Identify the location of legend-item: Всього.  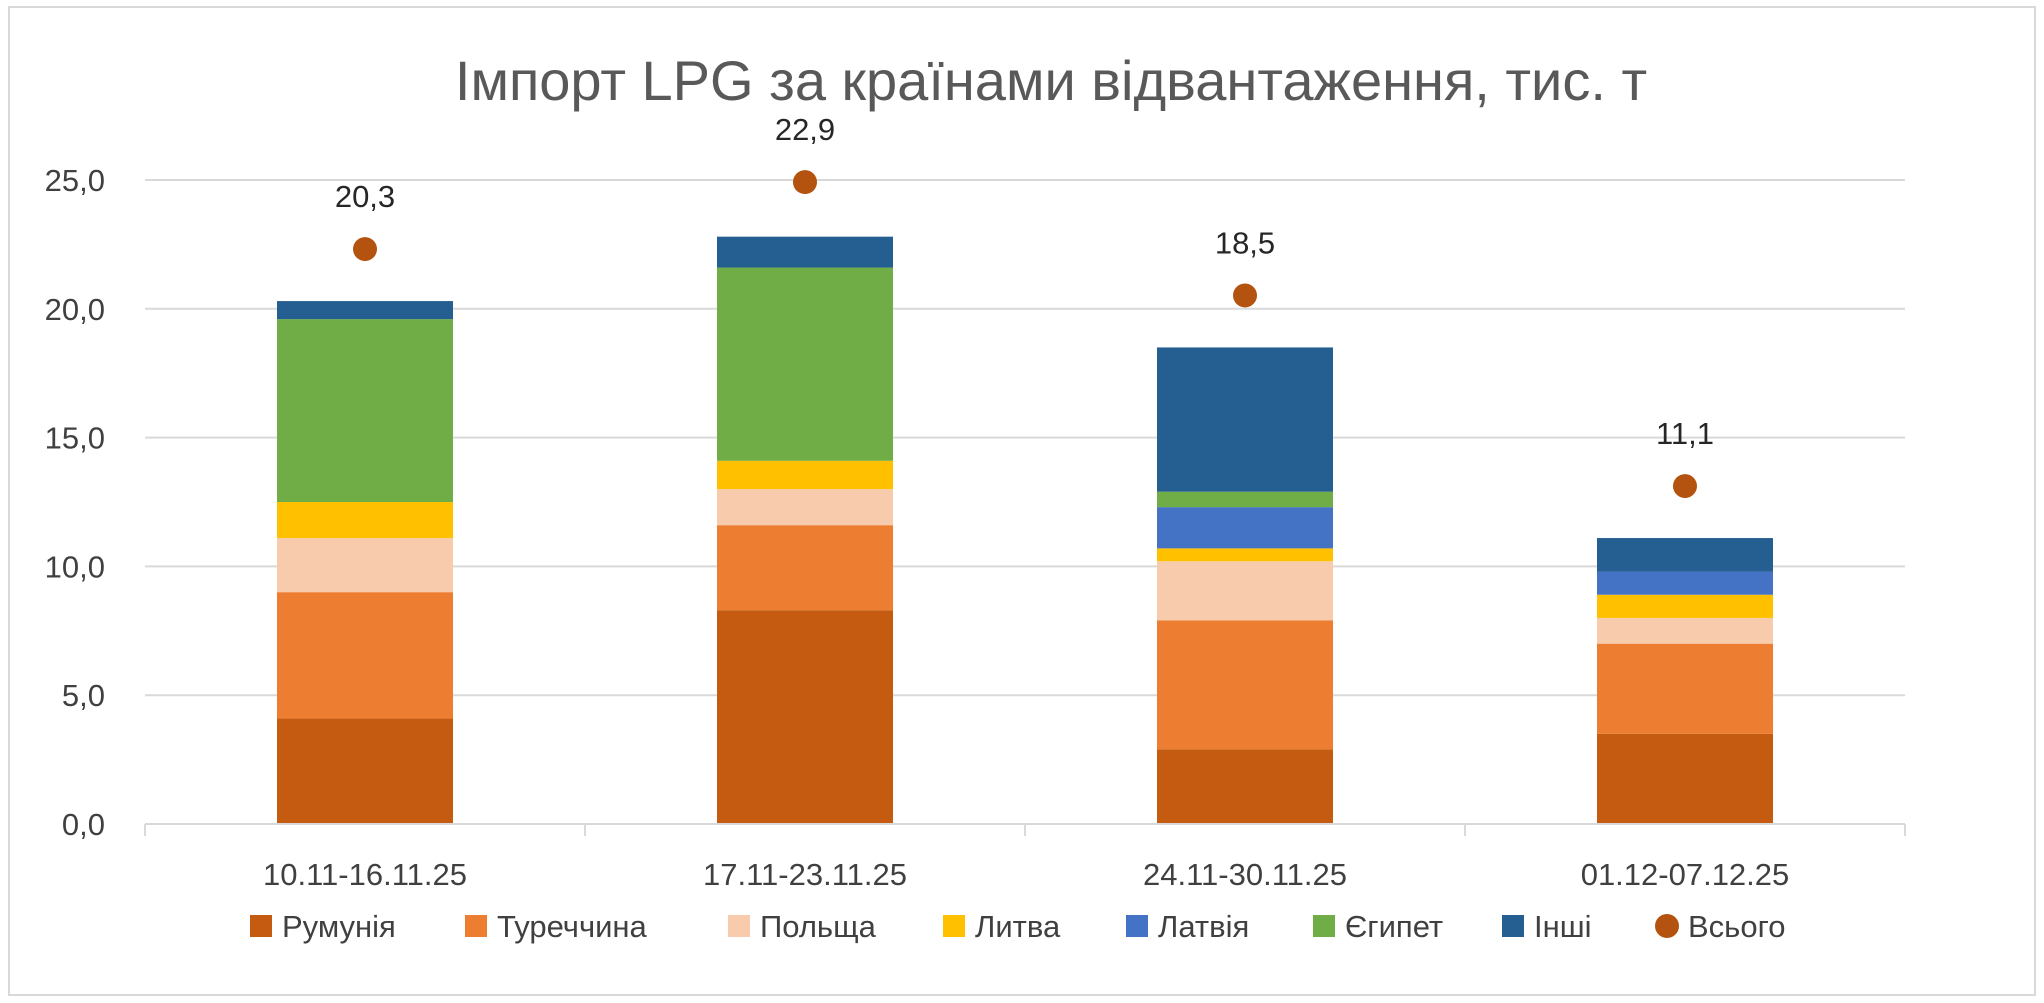
(1720, 926).